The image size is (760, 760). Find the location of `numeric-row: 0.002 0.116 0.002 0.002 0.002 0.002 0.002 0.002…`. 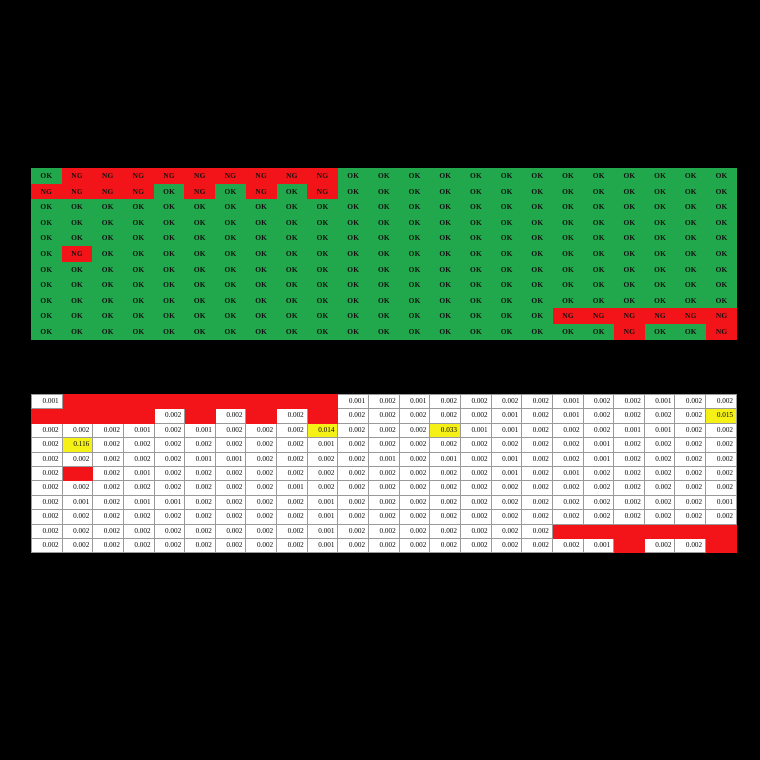

numeric-row: 0.002 0.116 0.002 0.002 0.002 0.002 0.002 0.002… is located at coordinates (384, 445).